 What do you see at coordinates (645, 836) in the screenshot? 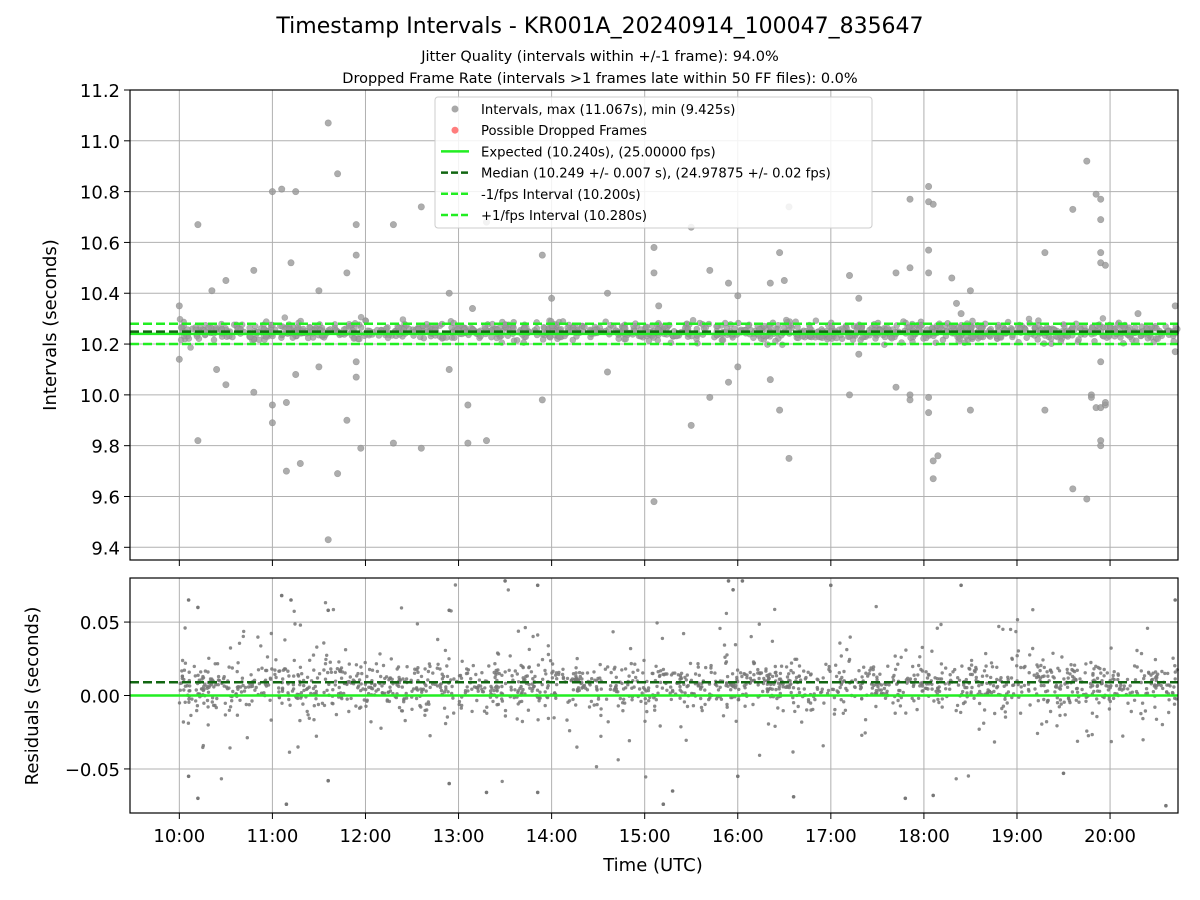
I see `x-tick-label: 15:00` at bounding box center [645, 836].